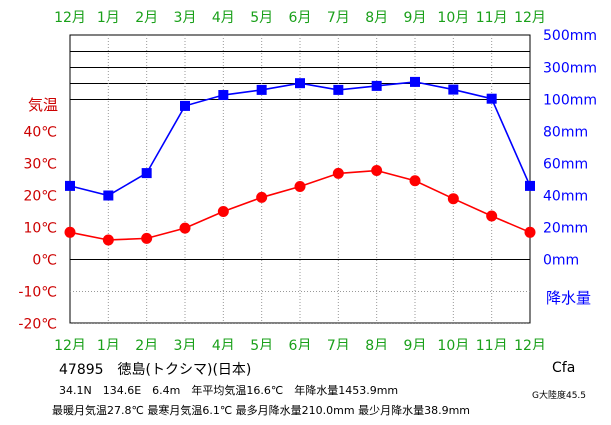  I want to click on precipitation-axis: 500mm 300mm 100mm 80mm 60mm 40mm 20mm 0mm 降水量, so click(570, 167).